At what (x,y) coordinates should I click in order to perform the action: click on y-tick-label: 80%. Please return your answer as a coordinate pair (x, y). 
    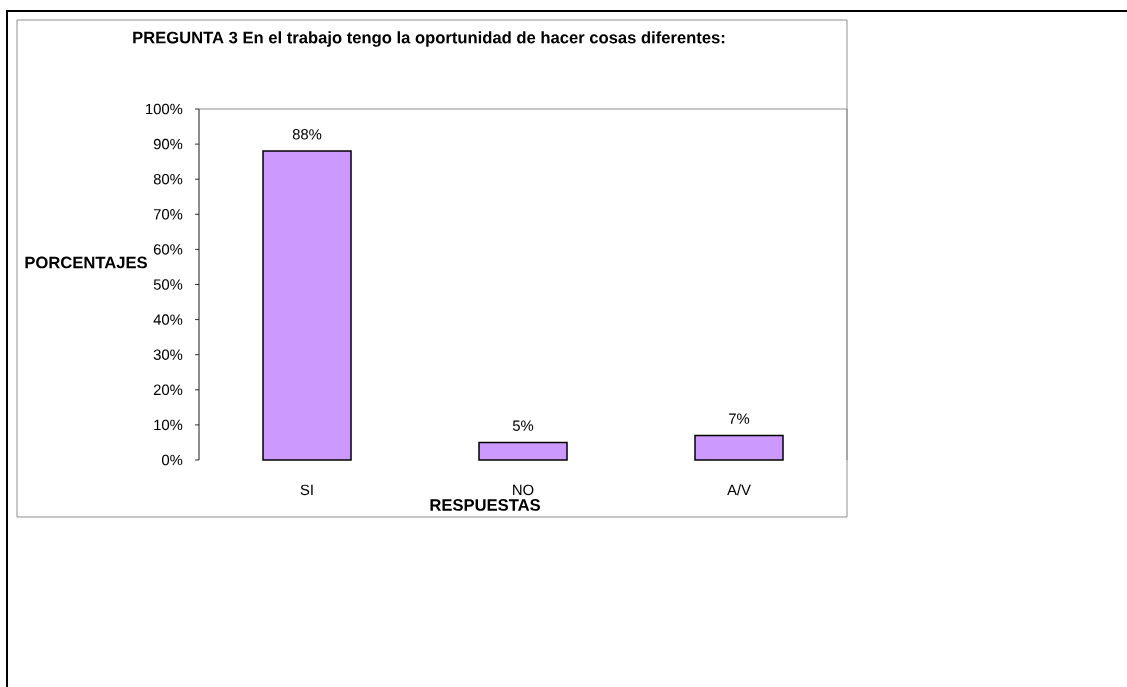
    Looking at the image, I should click on (168, 179).